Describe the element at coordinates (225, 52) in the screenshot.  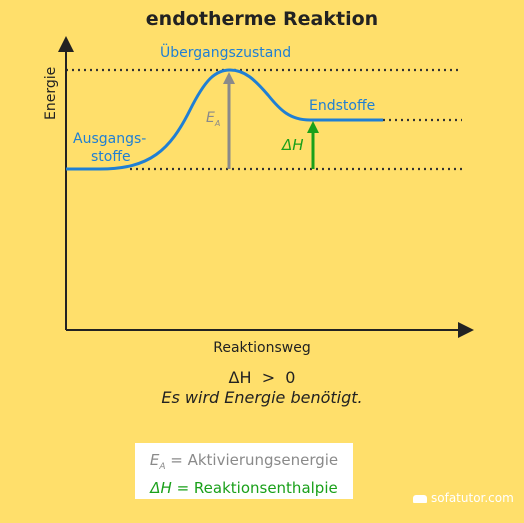
I see `label-transition-state: Übergangszustand` at that location.